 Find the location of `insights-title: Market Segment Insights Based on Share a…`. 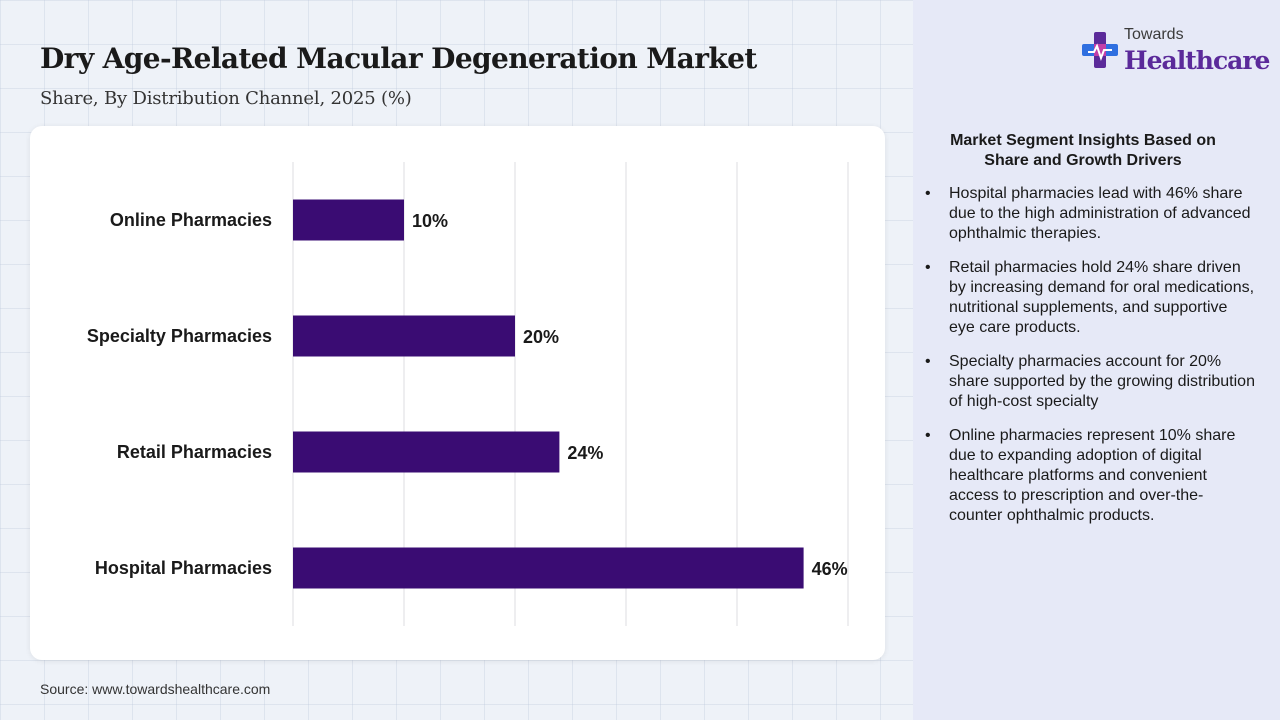

insights-title: Market Segment Insights Based on Share a… is located at coordinates (1083, 150).